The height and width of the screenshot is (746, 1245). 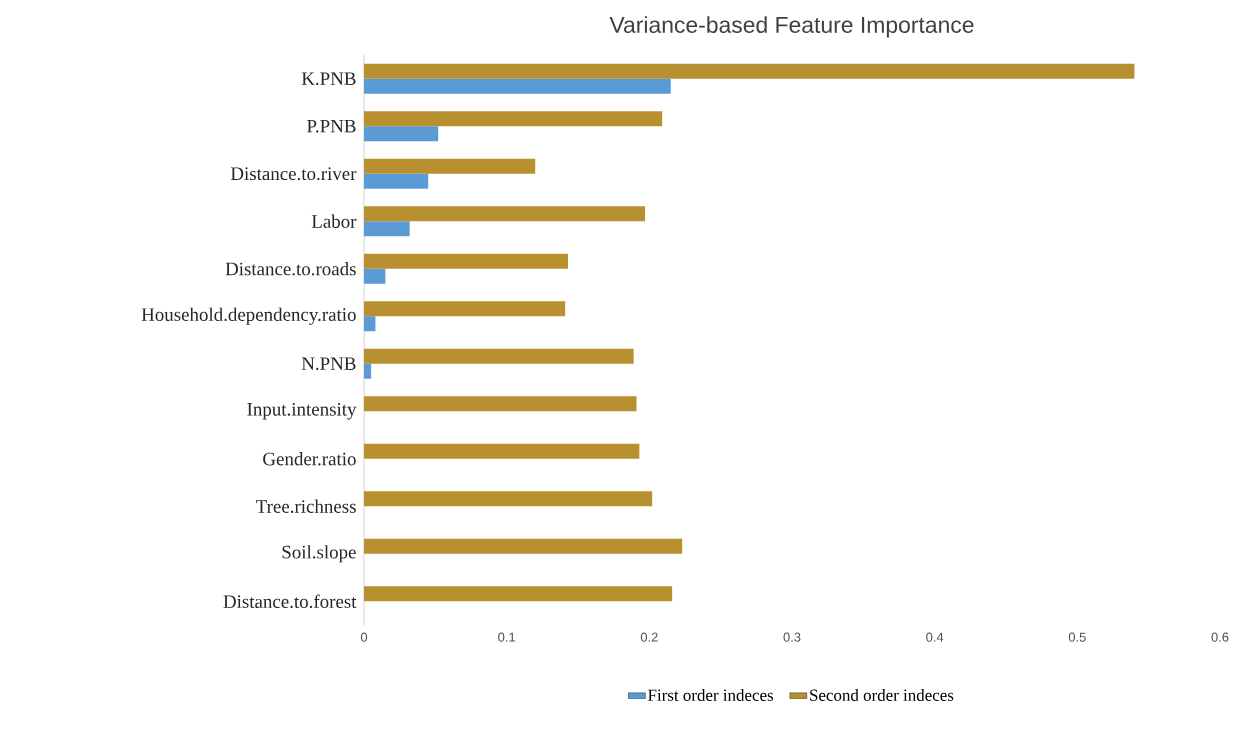 What do you see at coordinates (649, 637) in the screenshot?
I see `x-tick-label: 0.2` at bounding box center [649, 637].